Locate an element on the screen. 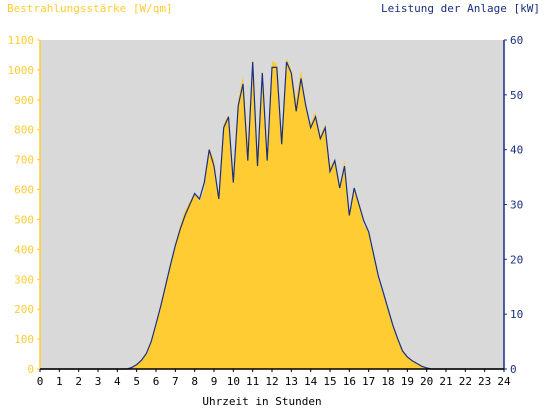 This screenshot has width=544, height=408. x-tick-label: 3 is located at coordinates (98, 381).